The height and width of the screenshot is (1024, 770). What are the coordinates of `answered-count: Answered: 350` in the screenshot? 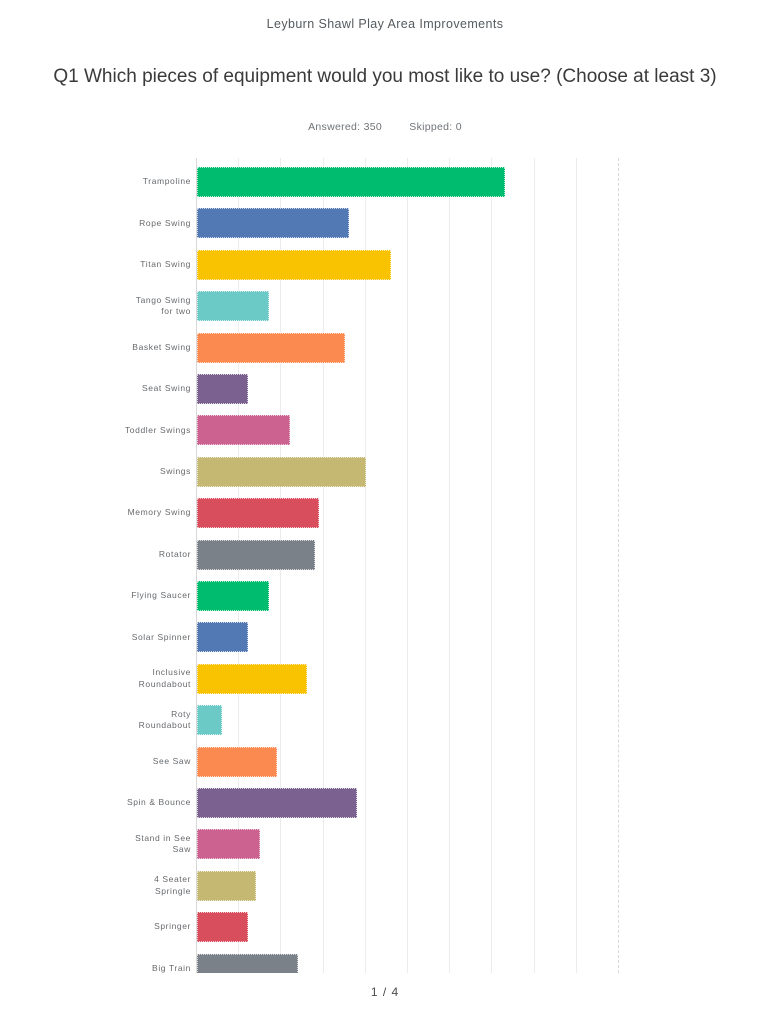 It's located at (345, 127).